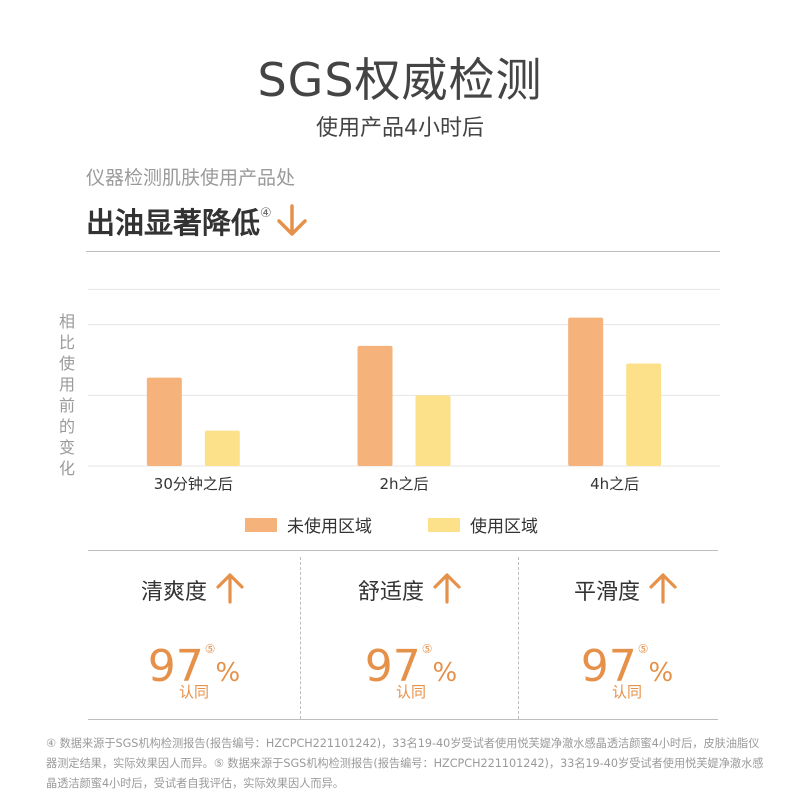 Image resolution: width=800 pixels, height=800 pixels. I want to click on legend-swatch-untreated, so click(261, 524).